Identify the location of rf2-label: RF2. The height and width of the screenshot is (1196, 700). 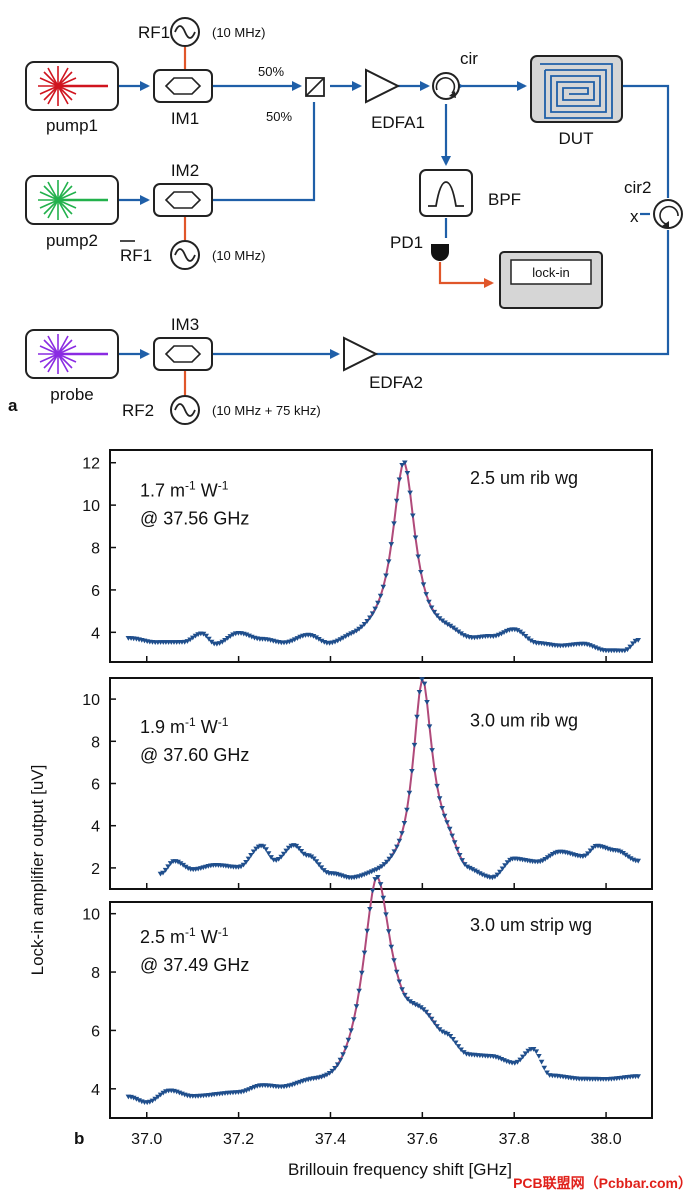
(138, 410).